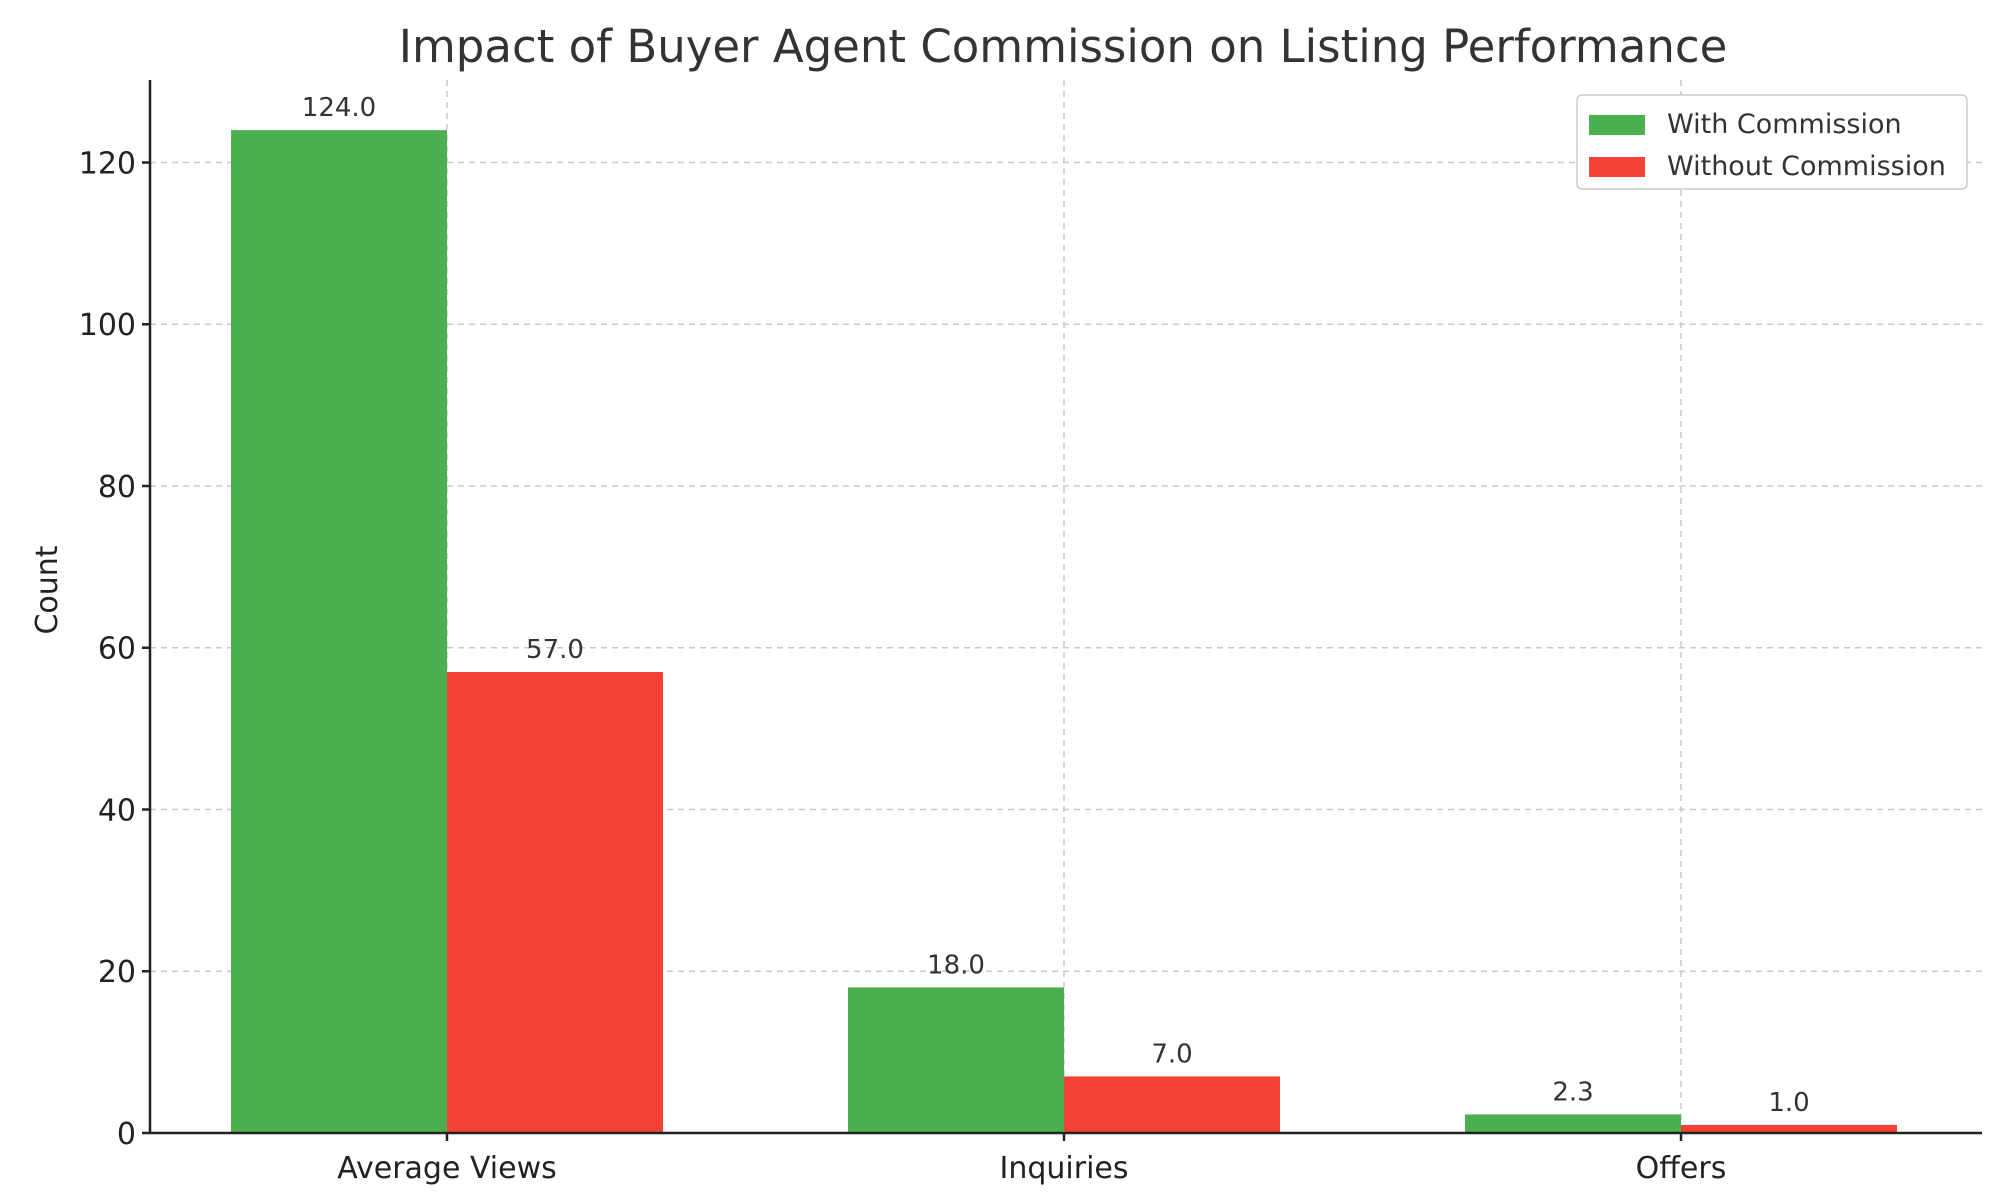  Describe the element at coordinates (1806, 166) in the screenshot. I see `legend-label: Without Commission` at that location.